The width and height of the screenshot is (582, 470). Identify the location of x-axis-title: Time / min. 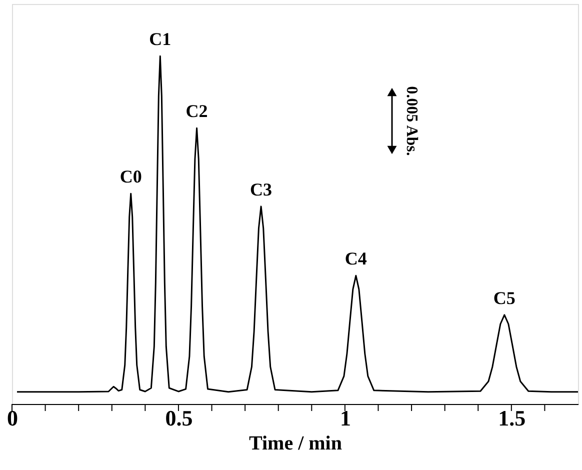
(295, 443).